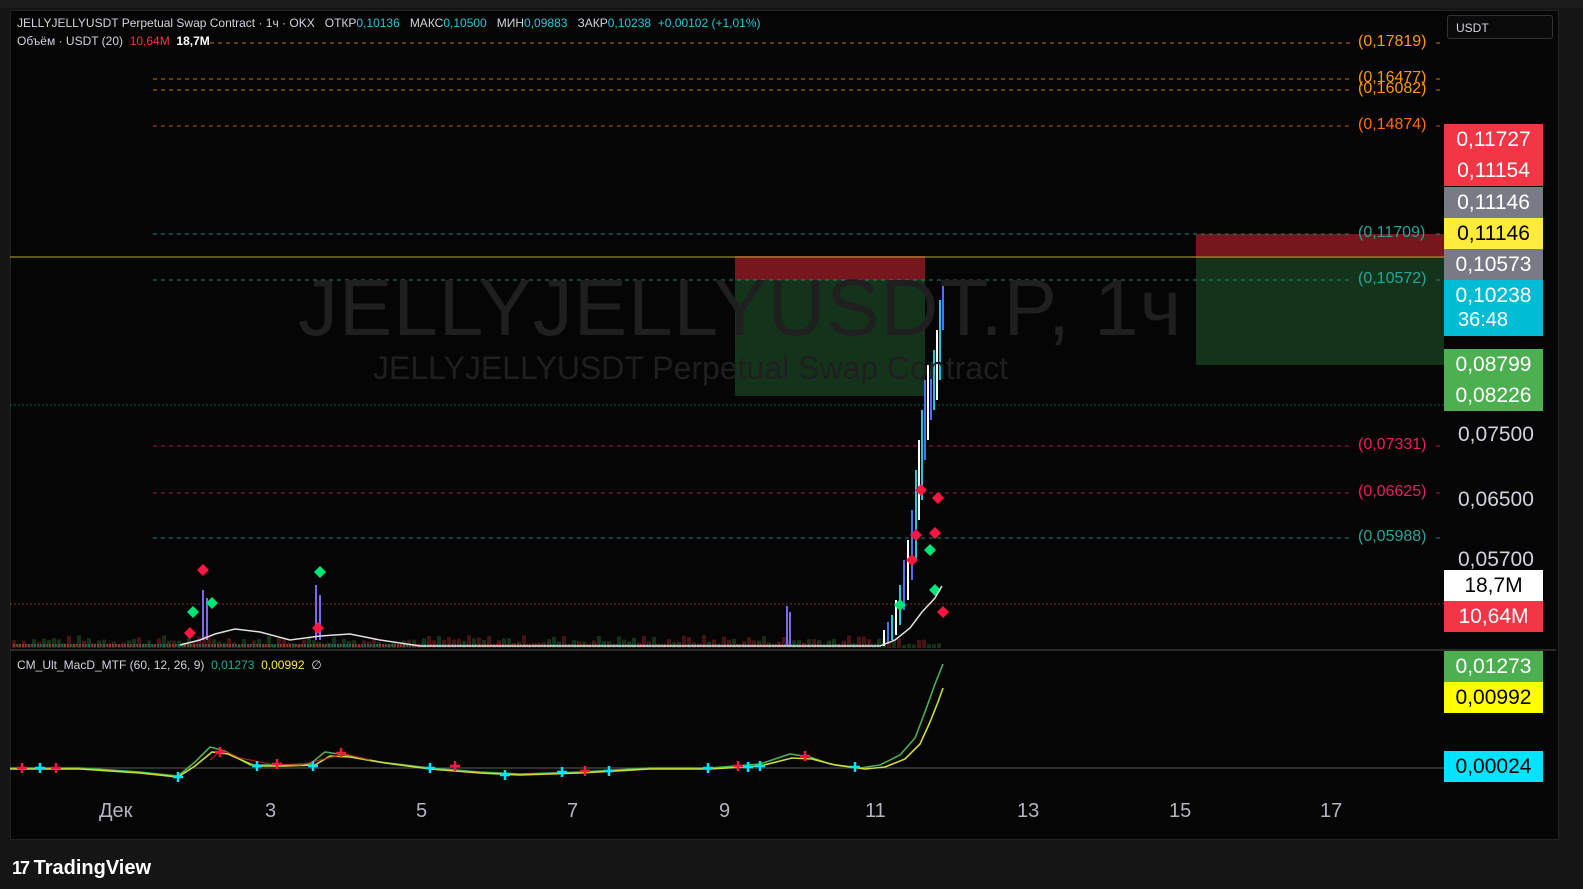 The image size is (1583, 889). I want to click on time-tick-5: 5, so click(422, 811).